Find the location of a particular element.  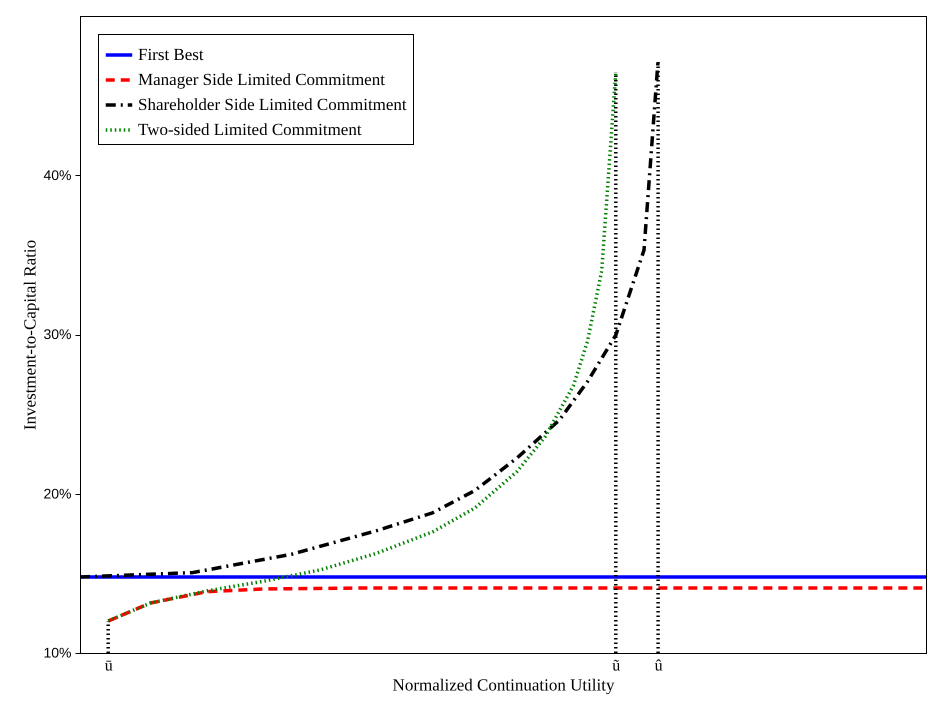

legend-label: Shareholder Side Limited Commitment is located at coordinates (272, 104).